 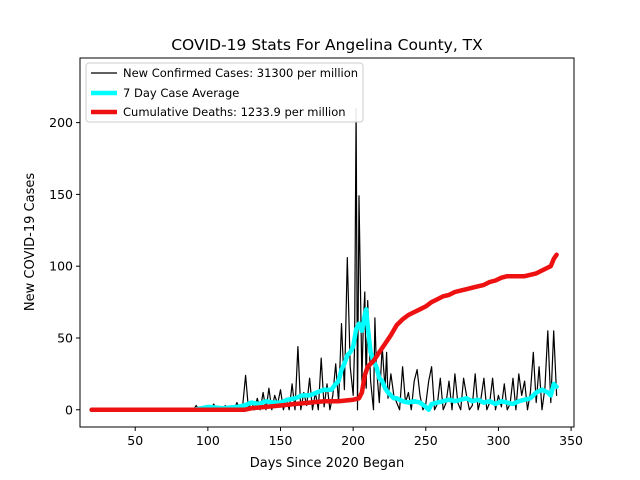 What do you see at coordinates (30, 242) in the screenshot?
I see `y-axis-label: New COVID-19 Cases` at bounding box center [30, 242].